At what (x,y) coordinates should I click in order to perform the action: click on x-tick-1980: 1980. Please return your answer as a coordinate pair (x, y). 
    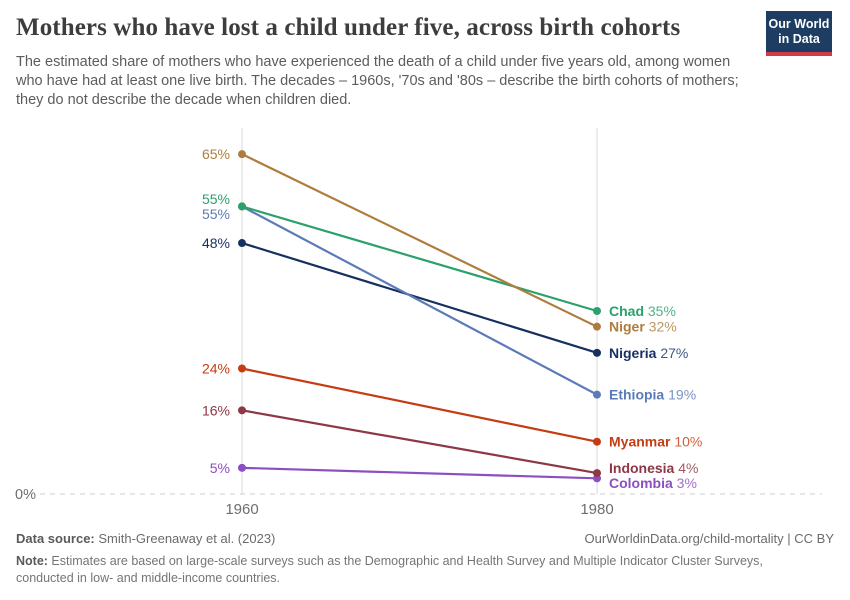
    Looking at the image, I should click on (596, 509).